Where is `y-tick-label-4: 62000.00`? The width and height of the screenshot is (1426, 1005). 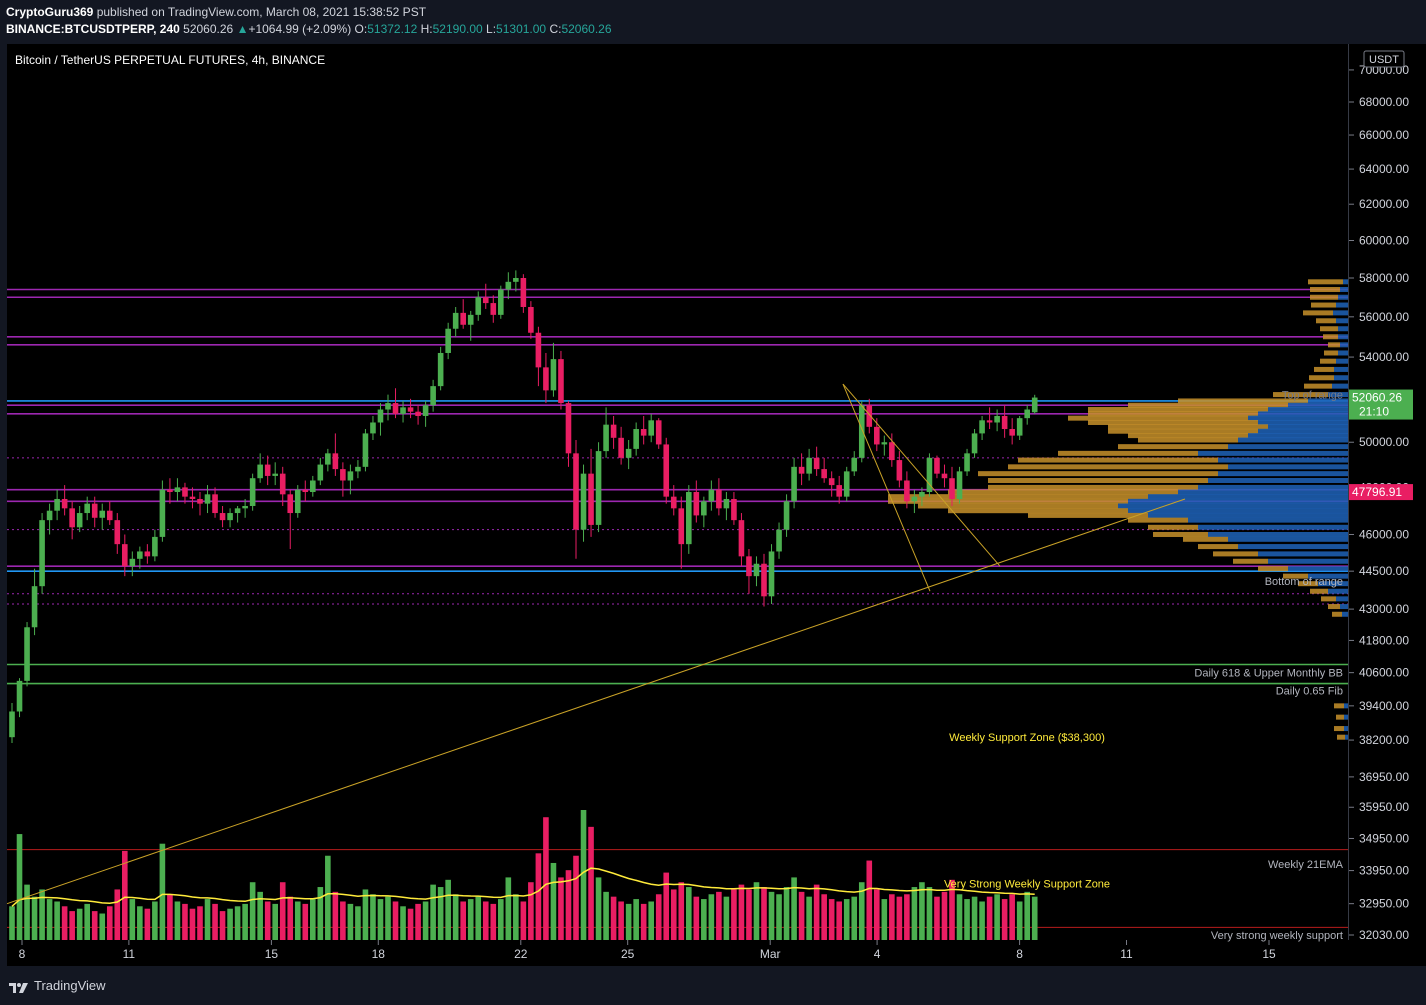 y-tick-label-4: 62000.00 is located at coordinates (1384, 204).